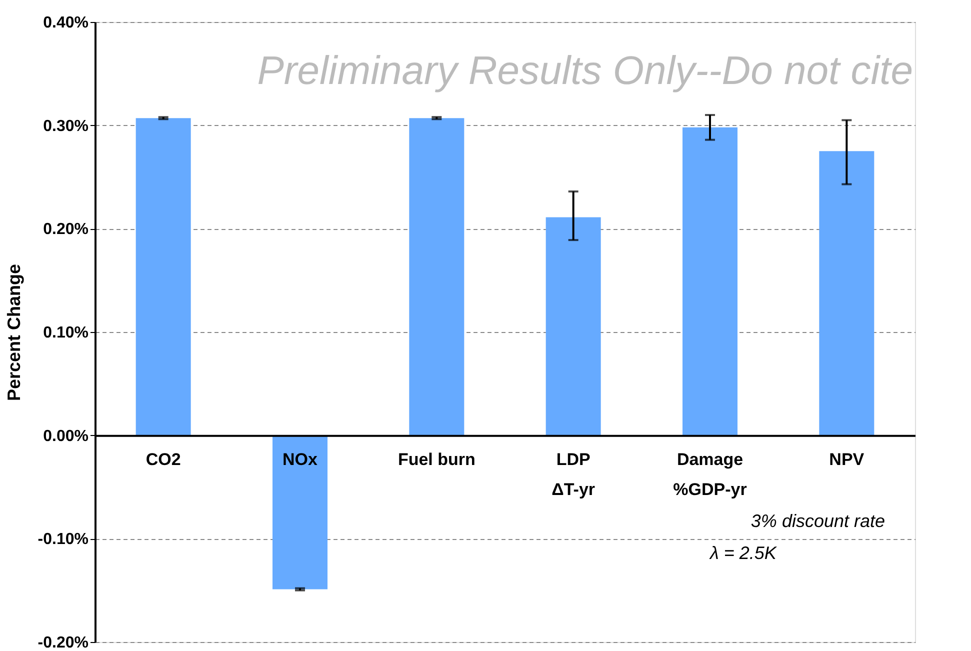 Image resolution: width=971 pixels, height=651 pixels. Describe the element at coordinates (65, 333) in the screenshot. I see `y-tick-label: 0.10%` at that location.